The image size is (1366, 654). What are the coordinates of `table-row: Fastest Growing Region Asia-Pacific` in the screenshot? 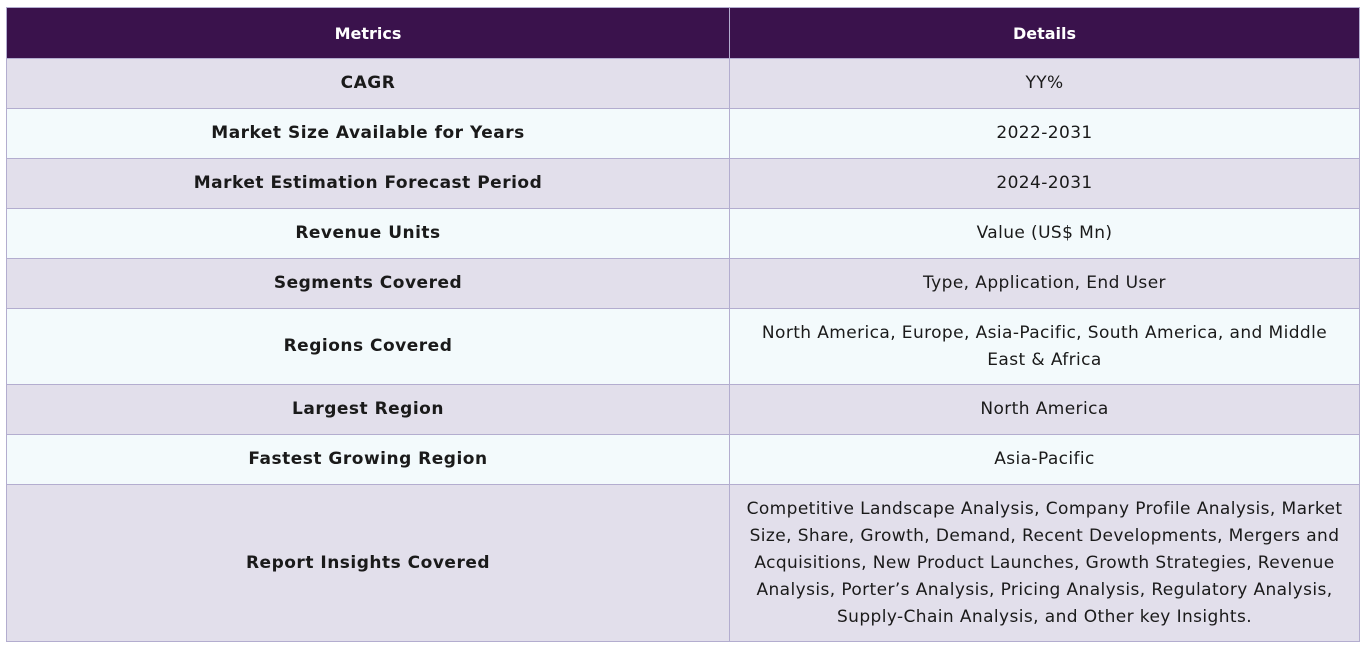 It's located at (683, 459).